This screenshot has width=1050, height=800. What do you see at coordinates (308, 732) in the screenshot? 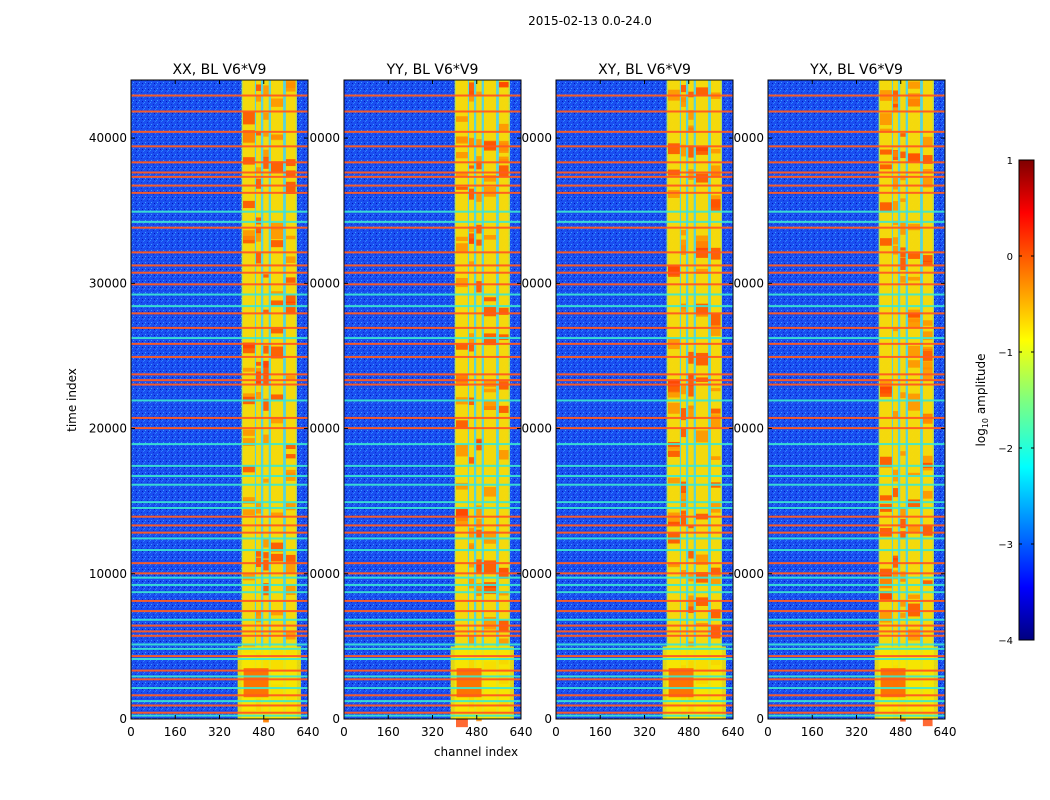
I see `x-tick-label: 640` at bounding box center [308, 732].